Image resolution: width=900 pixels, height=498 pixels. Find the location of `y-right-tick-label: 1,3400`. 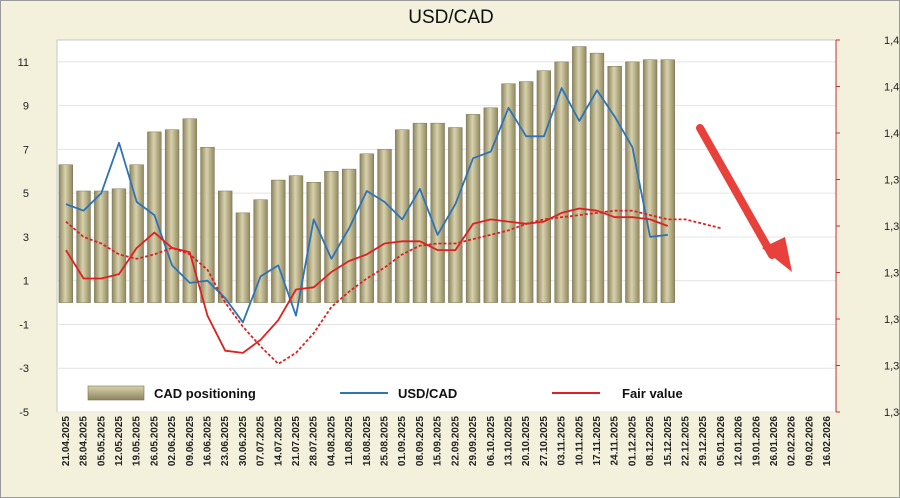

y-right-tick-label: 1,3400 is located at coordinates (892, 413).